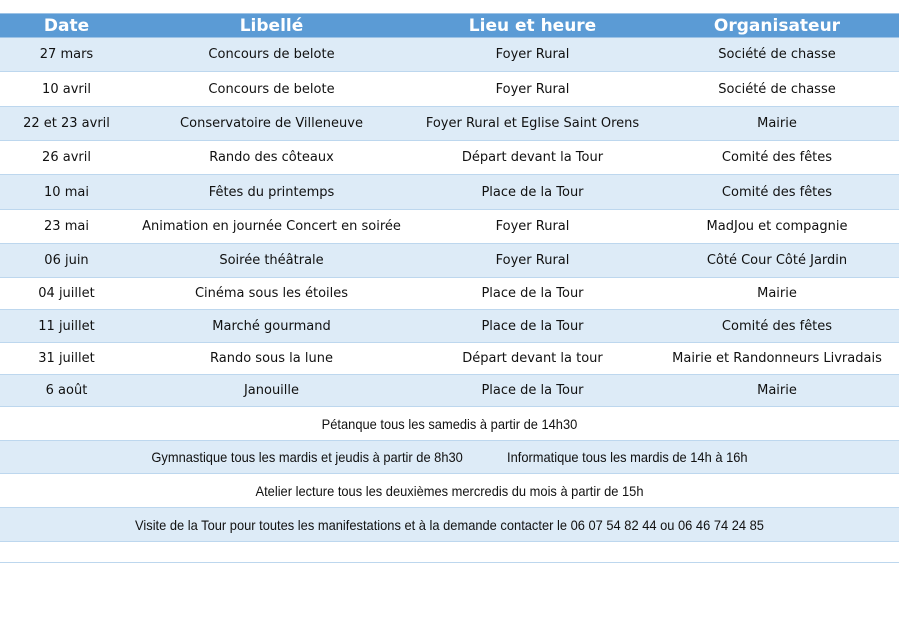 The image size is (899, 636). What do you see at coordinates (777, 260) in the screenshot?
I see `cell-organisateur: Côté Cour Côté Jardin` at bounding box center [777, 260].